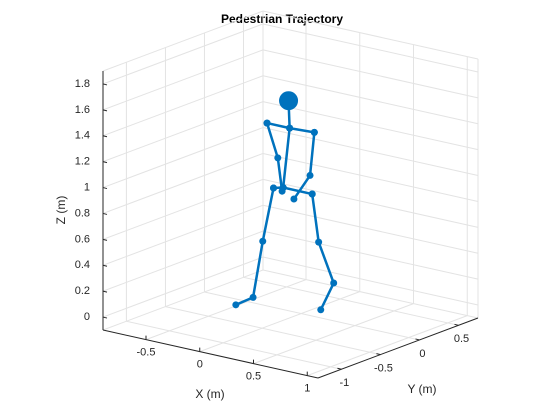 The width and height of the screenshot is (560, 420). What do you see at coordinates (87, 187) in the screenshot?
I see `z-tick-label: 1` at bounding box center [87, 187].